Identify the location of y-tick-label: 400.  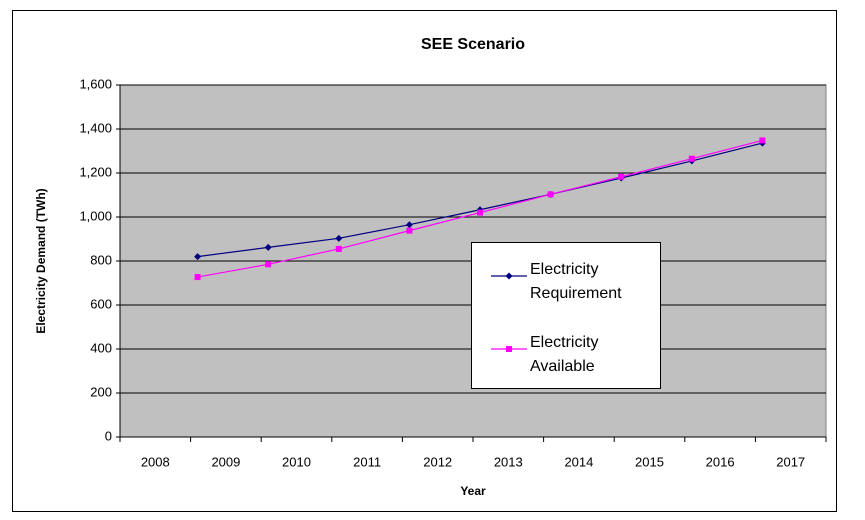
(101, 347).